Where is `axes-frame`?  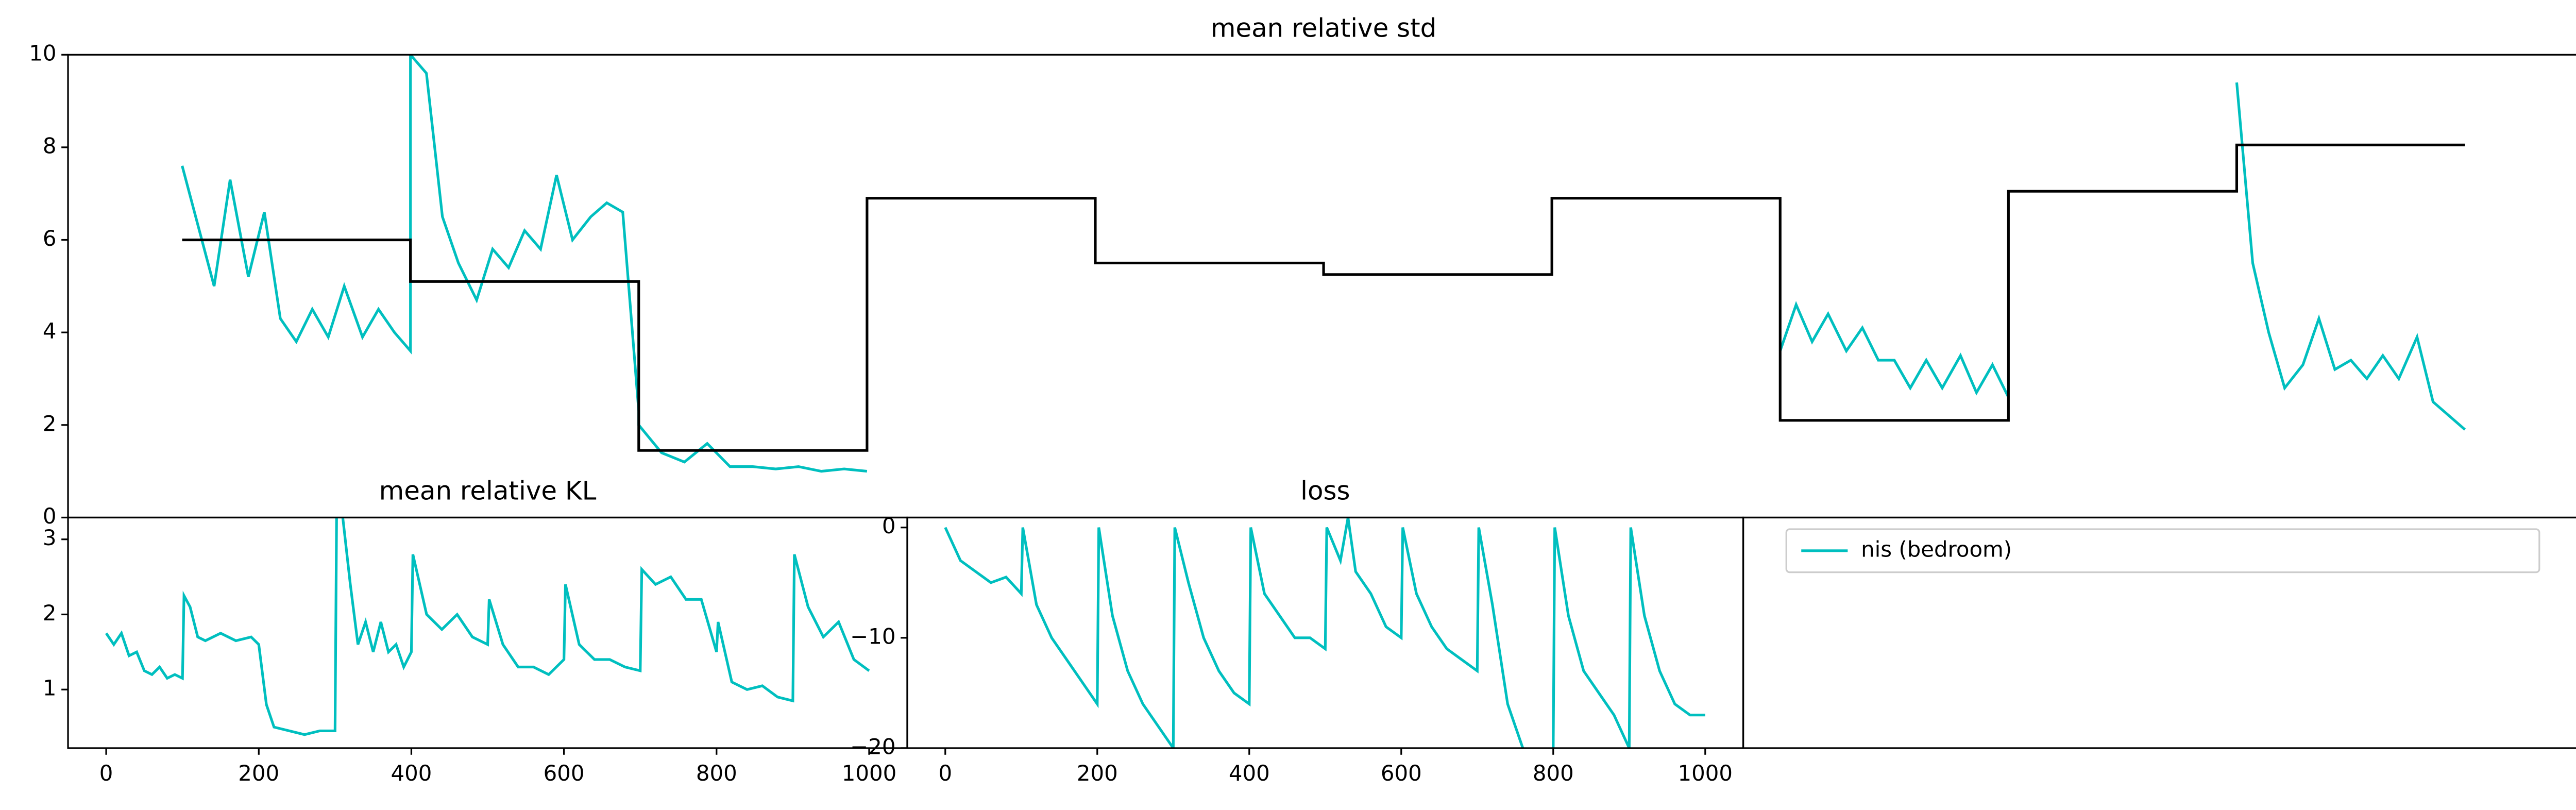 axes-frame is located at coordinates (1325, 632).